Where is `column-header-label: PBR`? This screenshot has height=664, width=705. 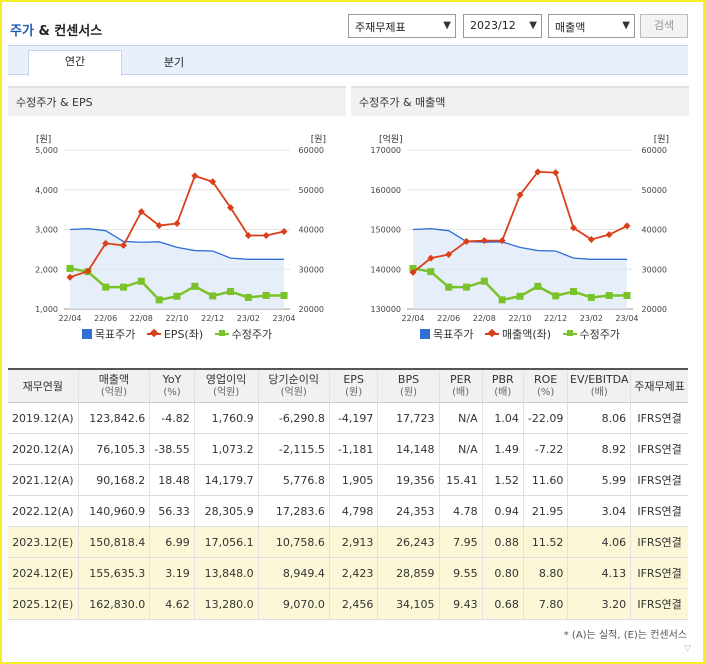 column-header-label: PBR is located at coordinates (502, 379).